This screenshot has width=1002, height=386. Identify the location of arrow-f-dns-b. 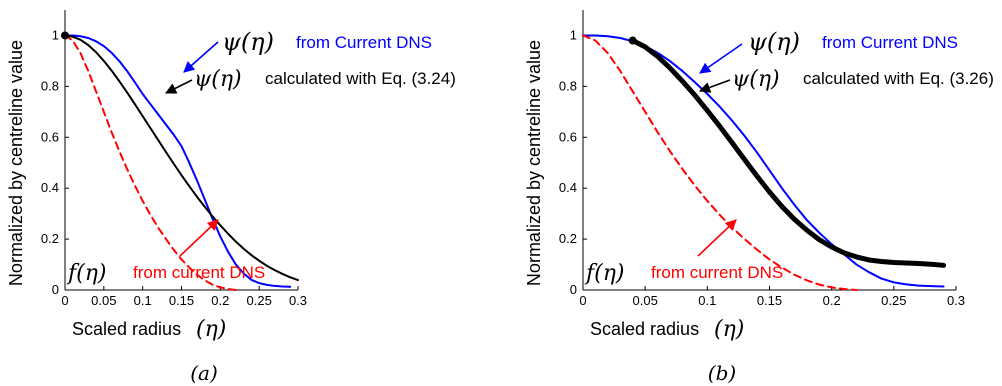
(717, 238).